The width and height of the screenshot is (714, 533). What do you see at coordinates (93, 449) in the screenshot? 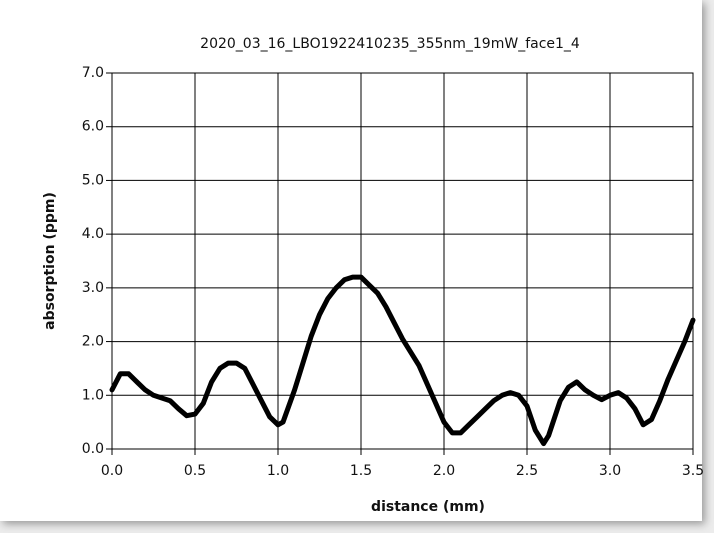
I see `y-tick-label: 0.0` at bounding box center [93, 449].